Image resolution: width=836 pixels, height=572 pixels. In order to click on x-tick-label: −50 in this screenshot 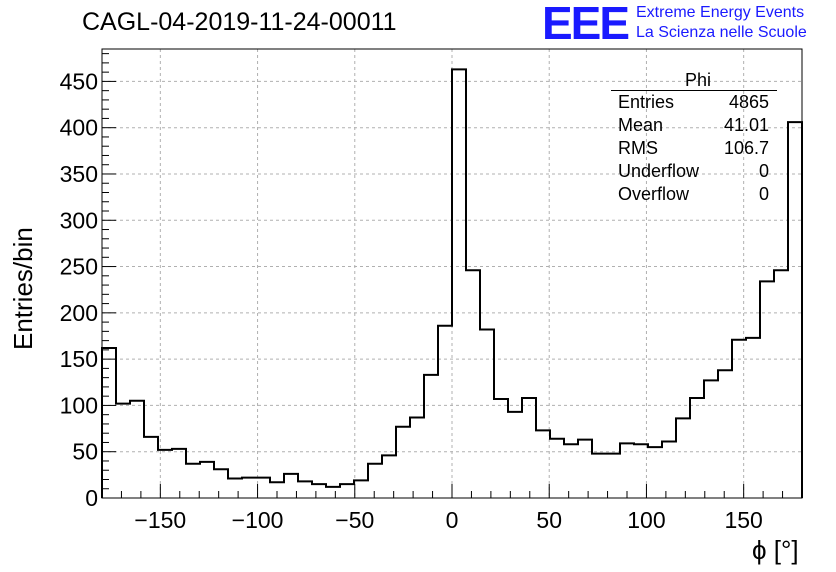, I will do `click(354, 520)`.